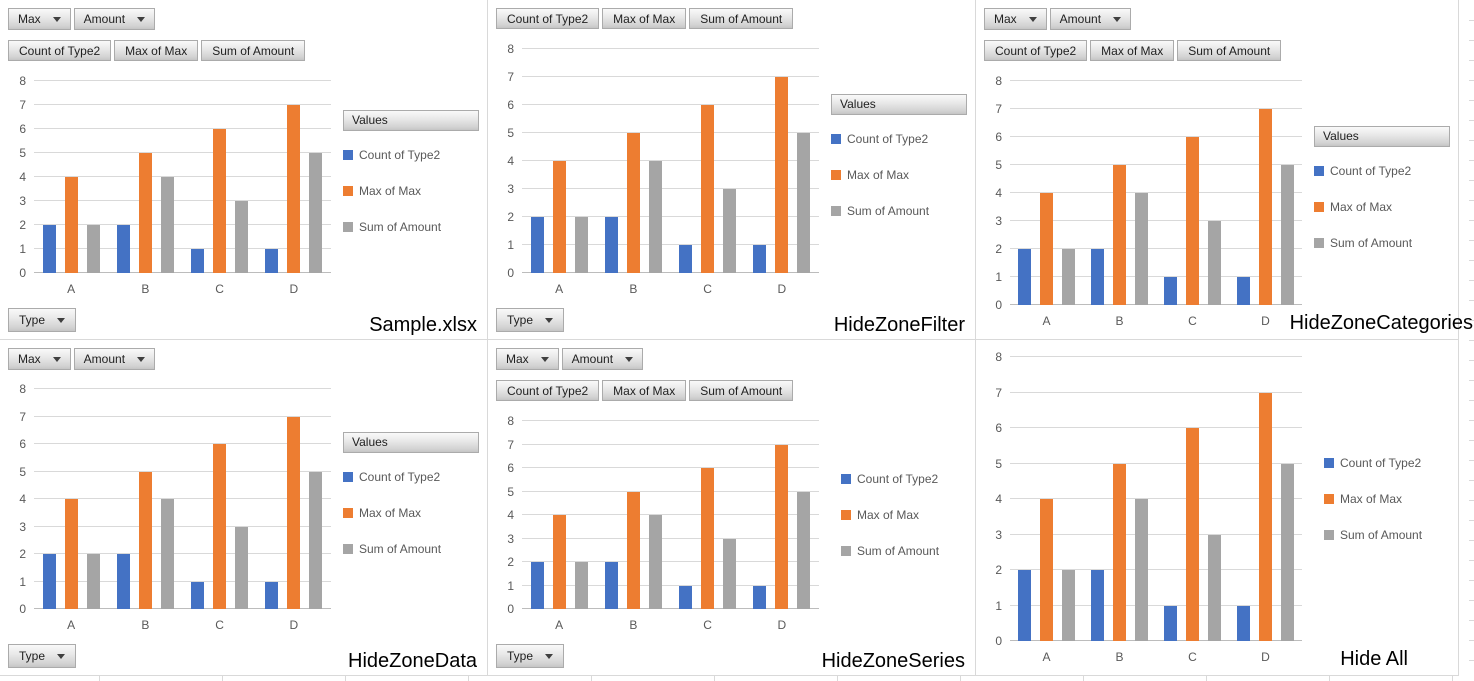 This screenshot has height=681, width=1474. What do you see at coordinates (836, 210) in the screenshot?
I see `legend-swatch` at bounding box center [836, 210].